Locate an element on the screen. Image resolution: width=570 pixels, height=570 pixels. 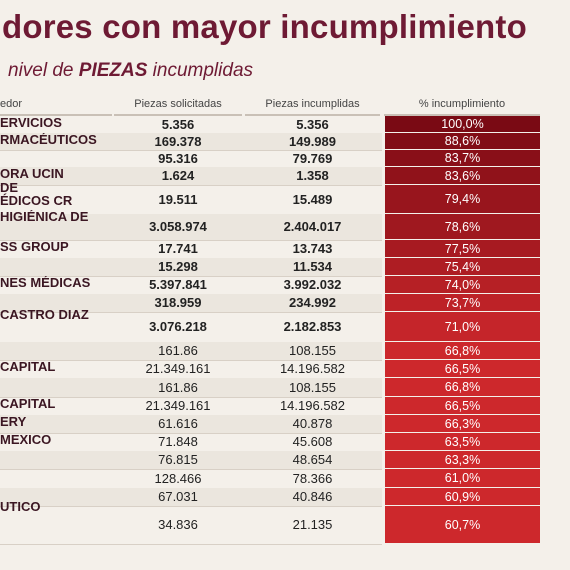
piezas-solicitadas-cell: 1.624 is located at coordinates (178, 175).